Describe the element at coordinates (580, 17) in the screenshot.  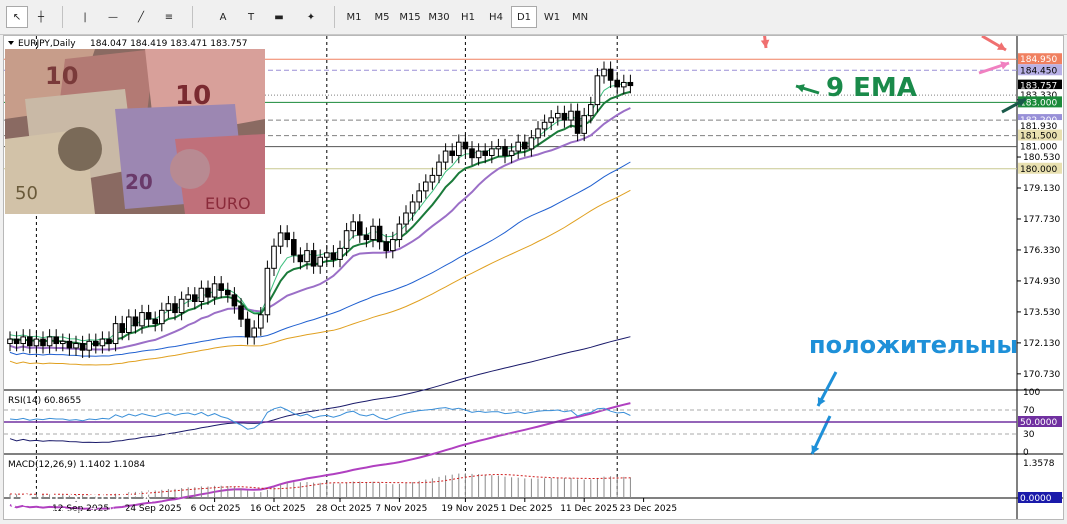
I see `timeframe-mn-button: MN` at that location.